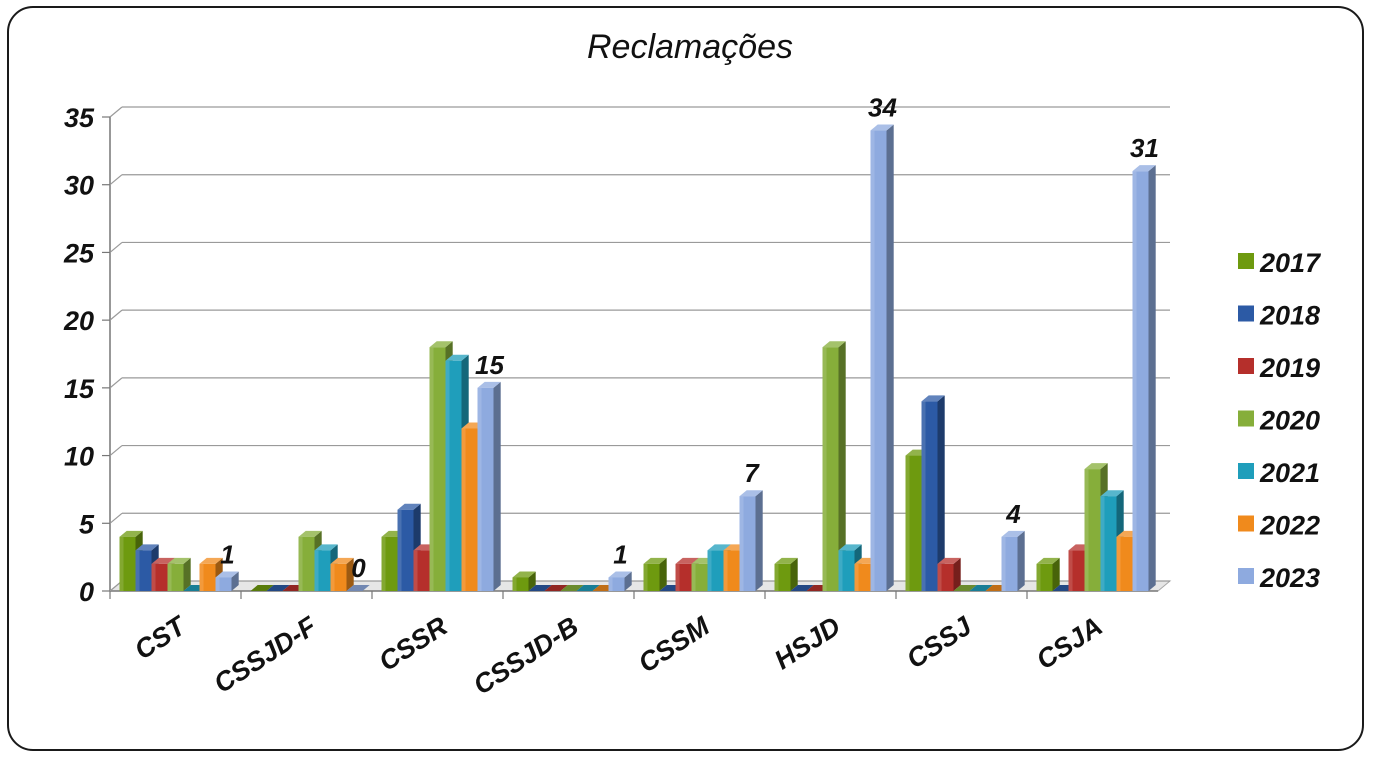 The height and width of the screenshot is (758, 1373). I want to click on legend-label: 2018, so click(1289, 316).